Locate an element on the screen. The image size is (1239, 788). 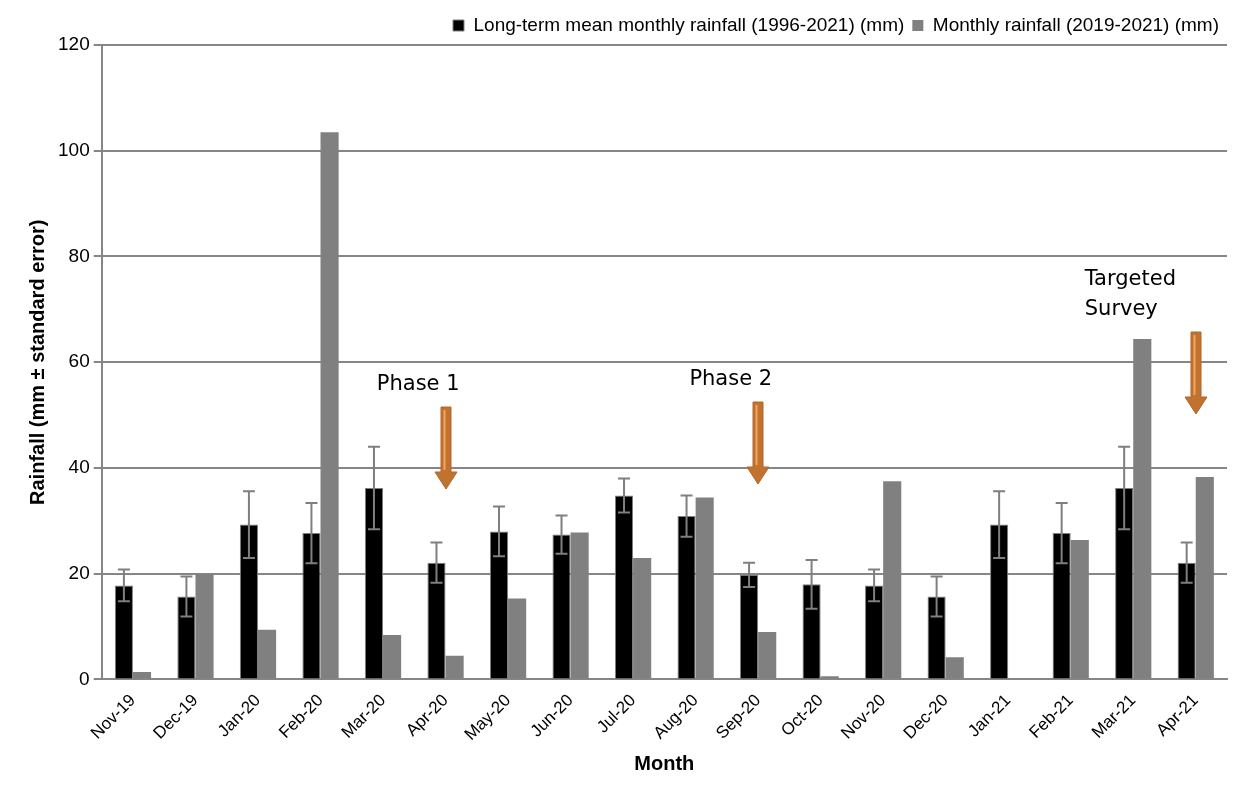
y-tick-label: 100 is located at coordinates (74, 149).